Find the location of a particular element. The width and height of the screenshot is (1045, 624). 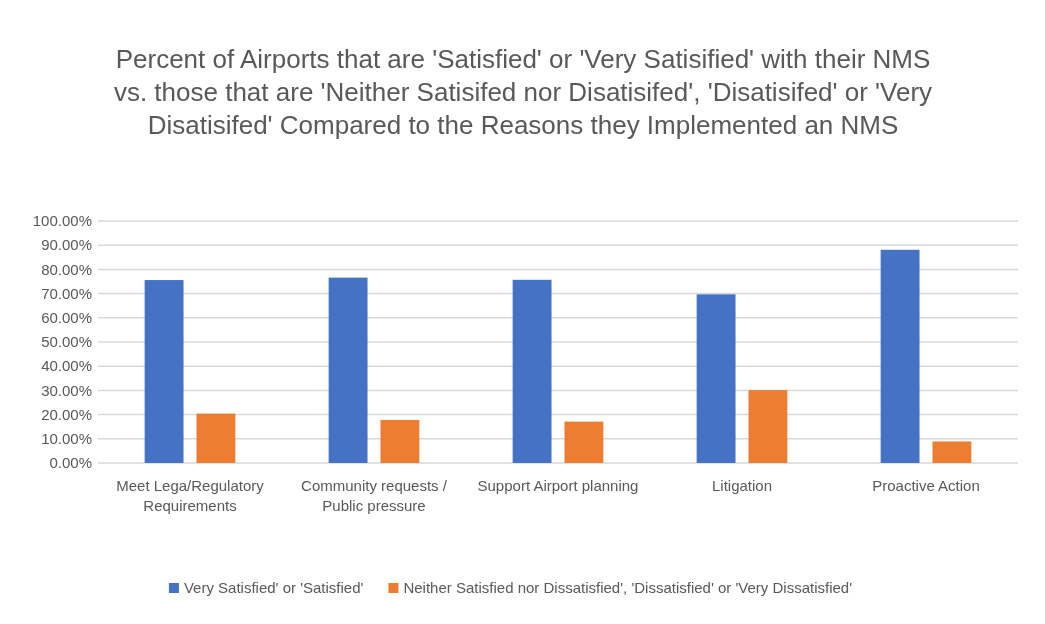

y-tick-label: 70.00% is located at coordinates (66, 293).